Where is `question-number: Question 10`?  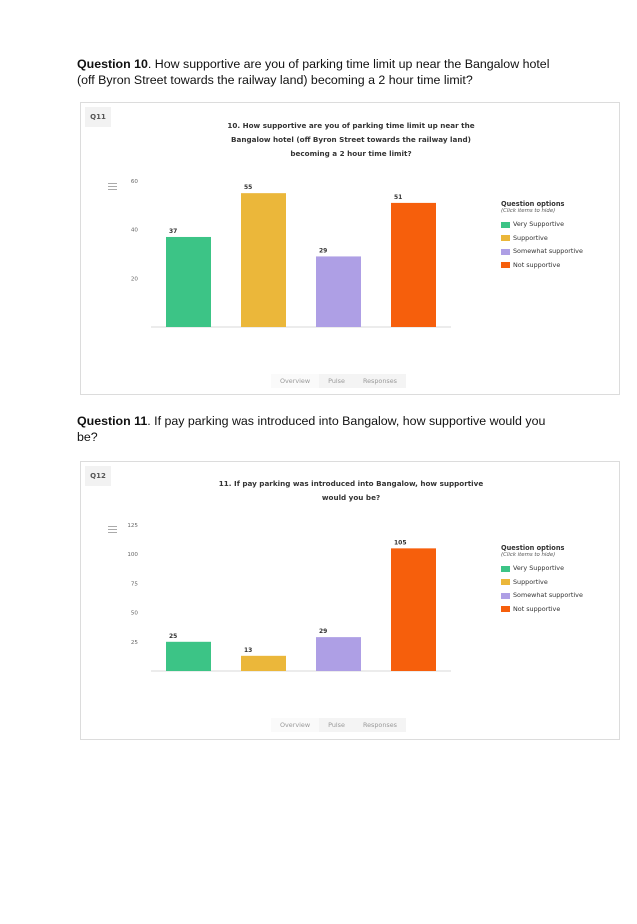 question-number: Question 10 is located at coordinates (112, 64).